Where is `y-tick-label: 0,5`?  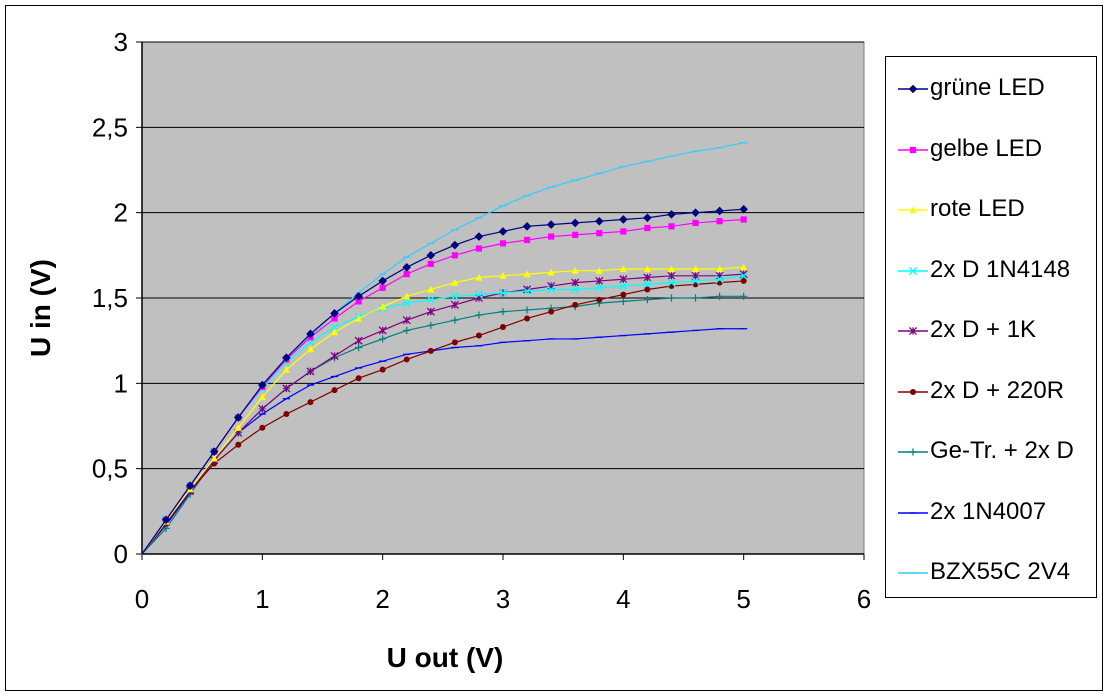 y-tick-label: 0,5 is located at coordinates (110, 469).